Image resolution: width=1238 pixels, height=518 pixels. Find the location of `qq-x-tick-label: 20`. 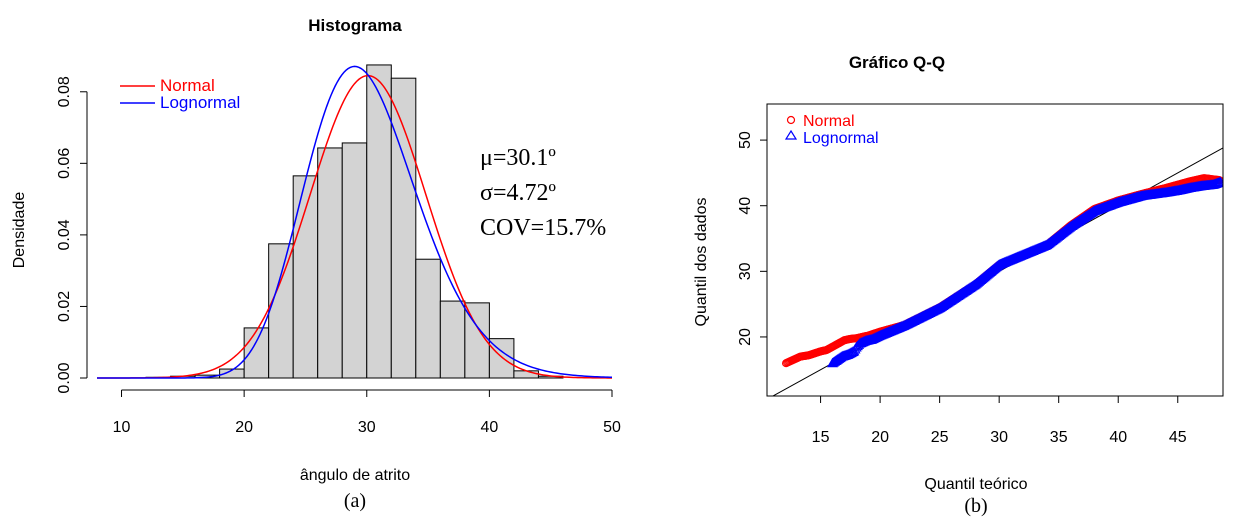

qq-x-tick-label: 20 is located at coordinates (880, 437).